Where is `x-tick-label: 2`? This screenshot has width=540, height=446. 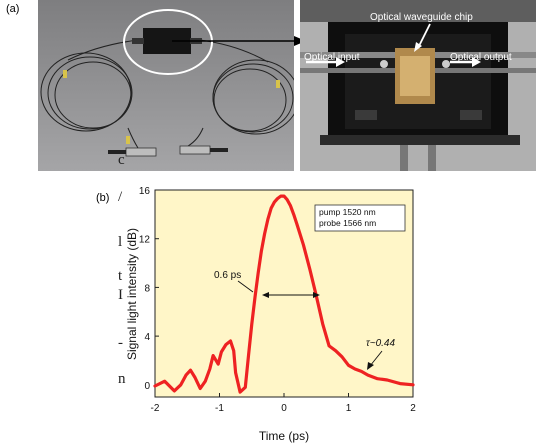
x-tick-label: 2 is located at coordinates (413, 408).